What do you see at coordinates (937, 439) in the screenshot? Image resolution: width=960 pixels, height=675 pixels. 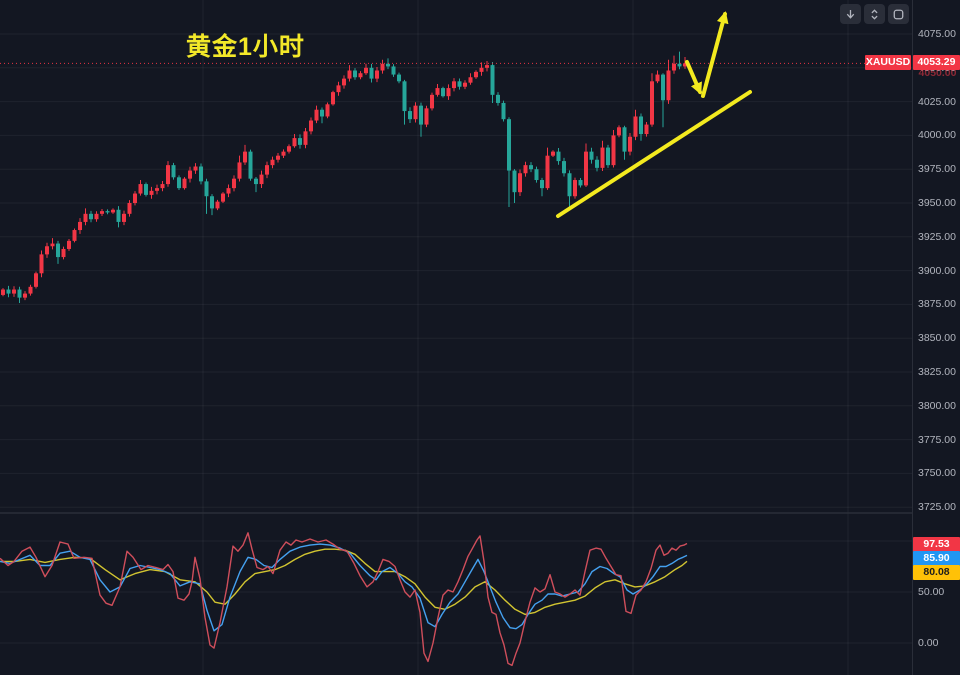 I see `price-tick-label: 3775.00` at bounding box center [937, 439].